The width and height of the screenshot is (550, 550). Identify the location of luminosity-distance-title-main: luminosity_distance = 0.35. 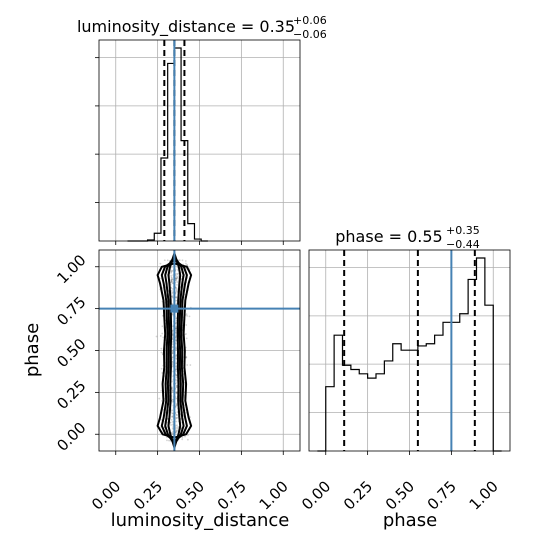
(186, 27).